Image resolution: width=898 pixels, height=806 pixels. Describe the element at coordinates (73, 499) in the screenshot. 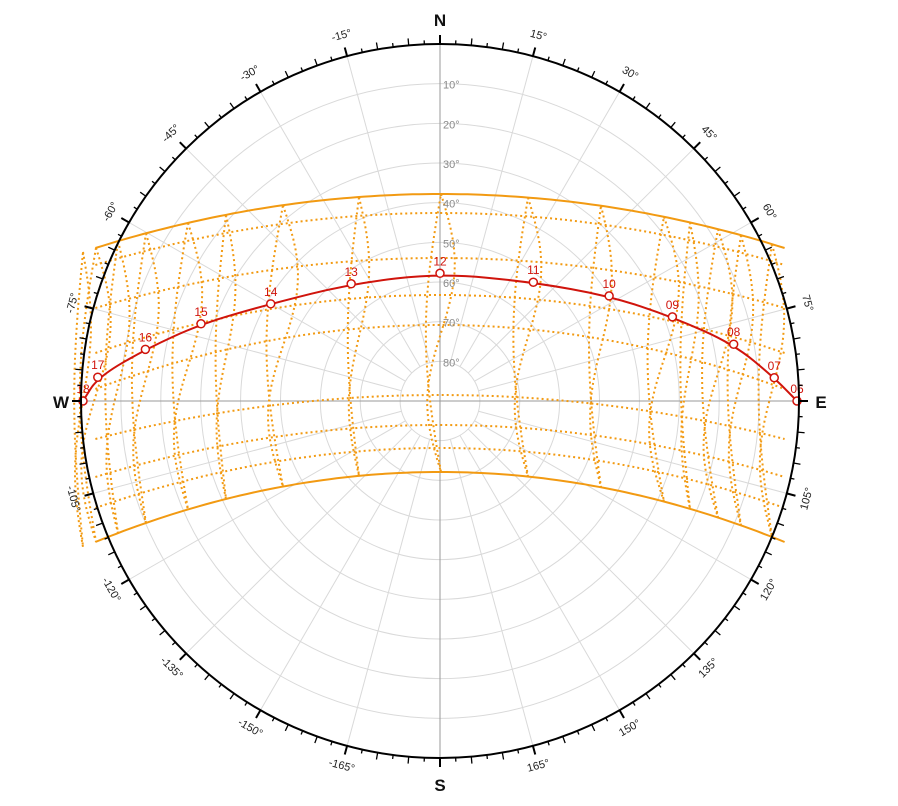

I see `azimuth-label: -105°` at that location.